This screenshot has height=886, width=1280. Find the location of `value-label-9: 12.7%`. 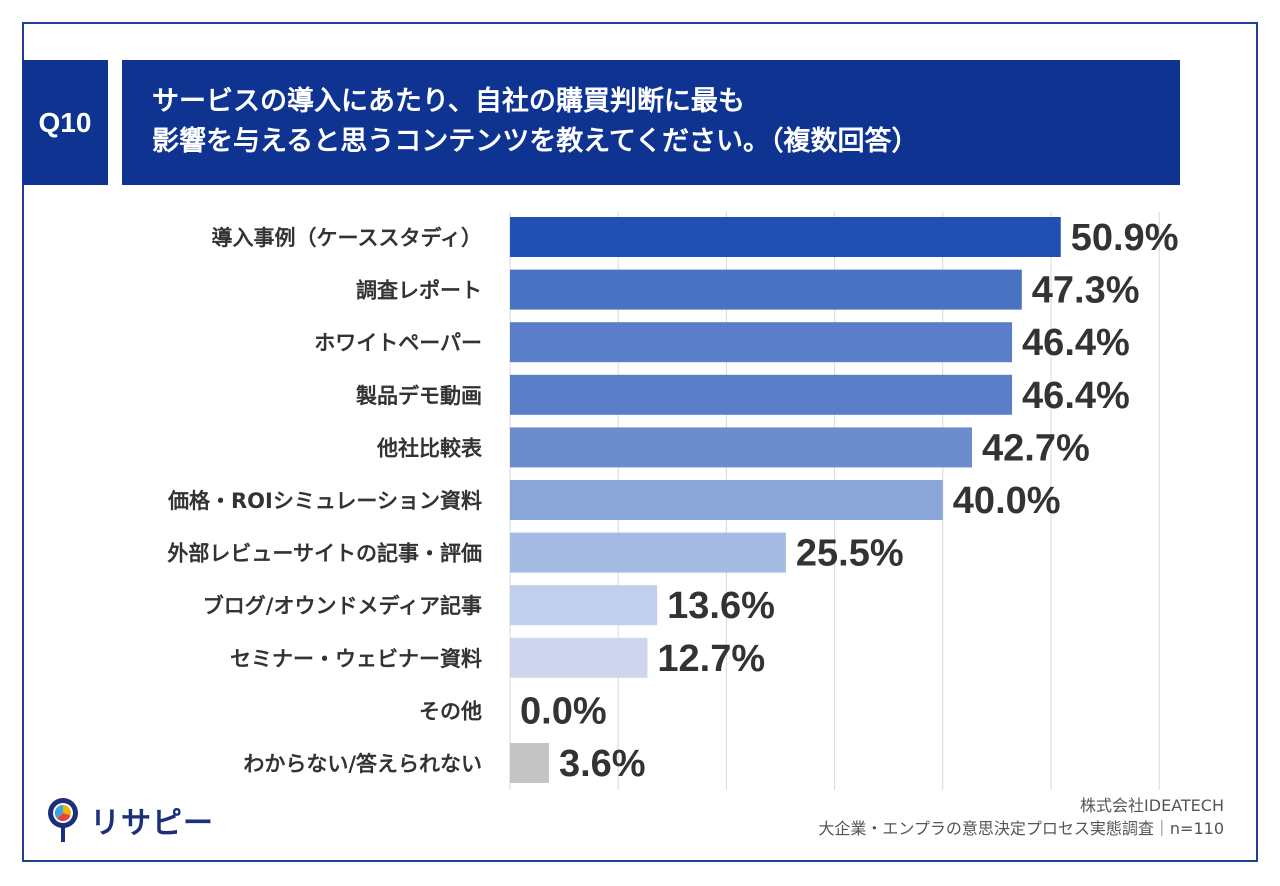

value-label-9: 12.7% is located at coordinates (711, 659).